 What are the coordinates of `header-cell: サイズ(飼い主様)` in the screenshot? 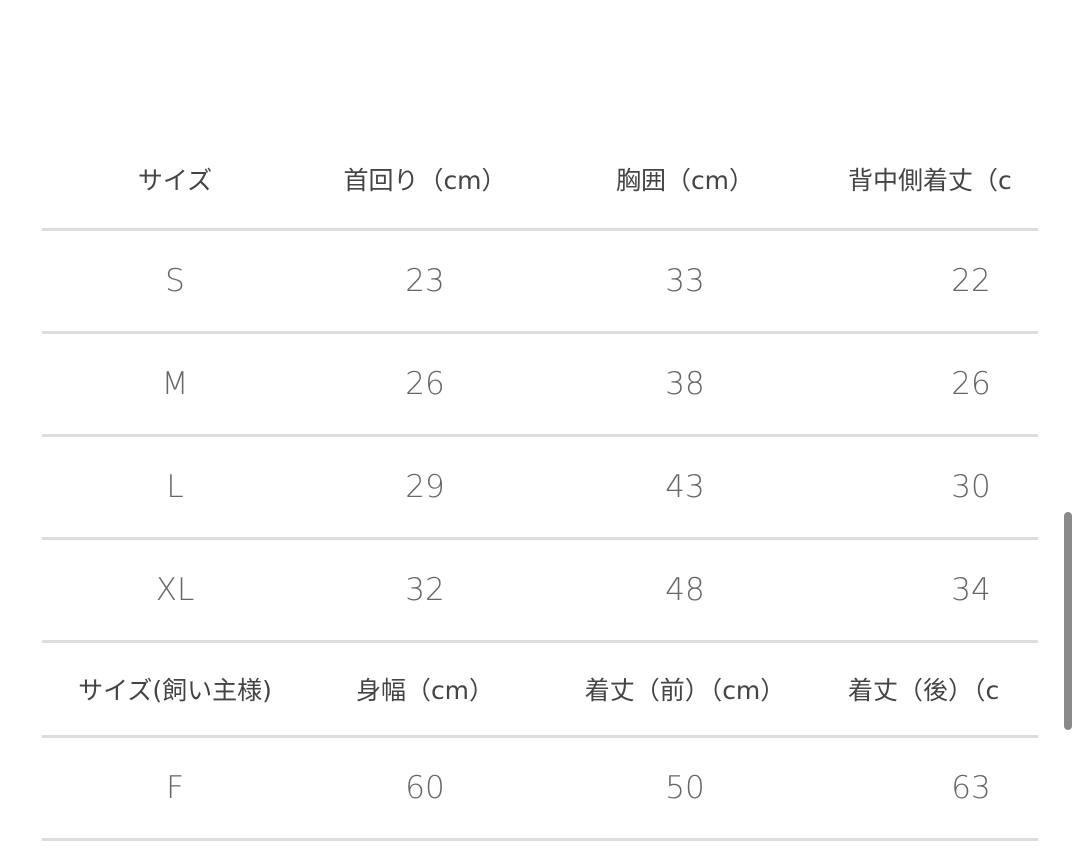 It's located at (175, 690).